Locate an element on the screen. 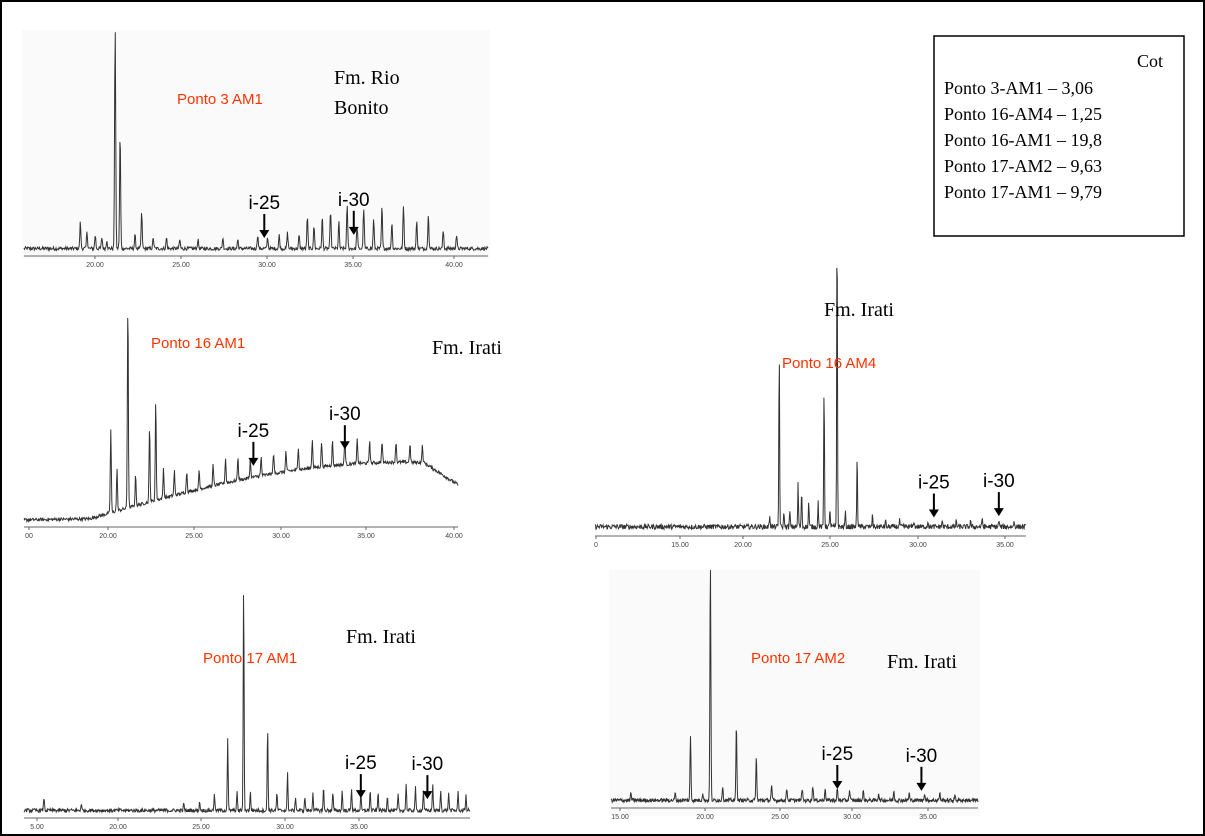 This screenshot has height=836, width=1205. x-tick-label: 5.00 is located at coordinates (37, 827).